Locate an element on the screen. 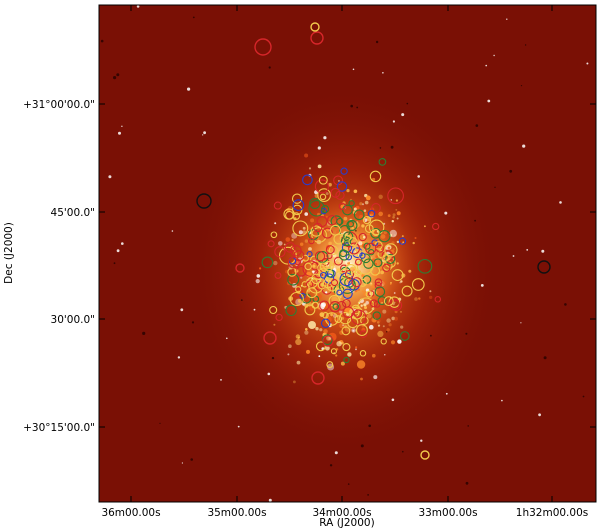 The height and width of the screenshot is (531, 600). x-tick-label: 1h32m00.00s is located at coordinates (552, 513).